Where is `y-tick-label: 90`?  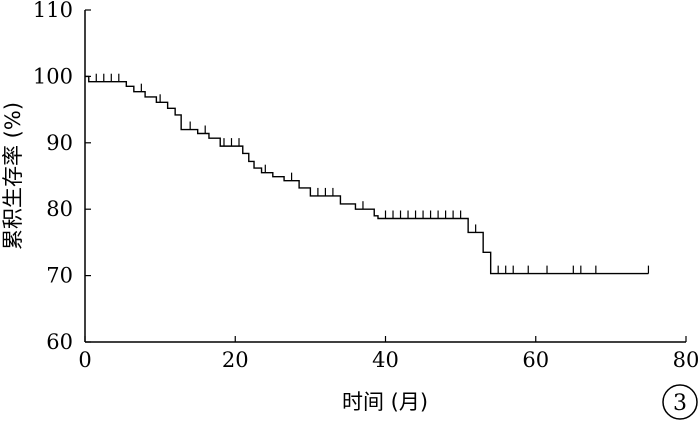
y-tick-label: 90 is located at coordinates (59, 143).